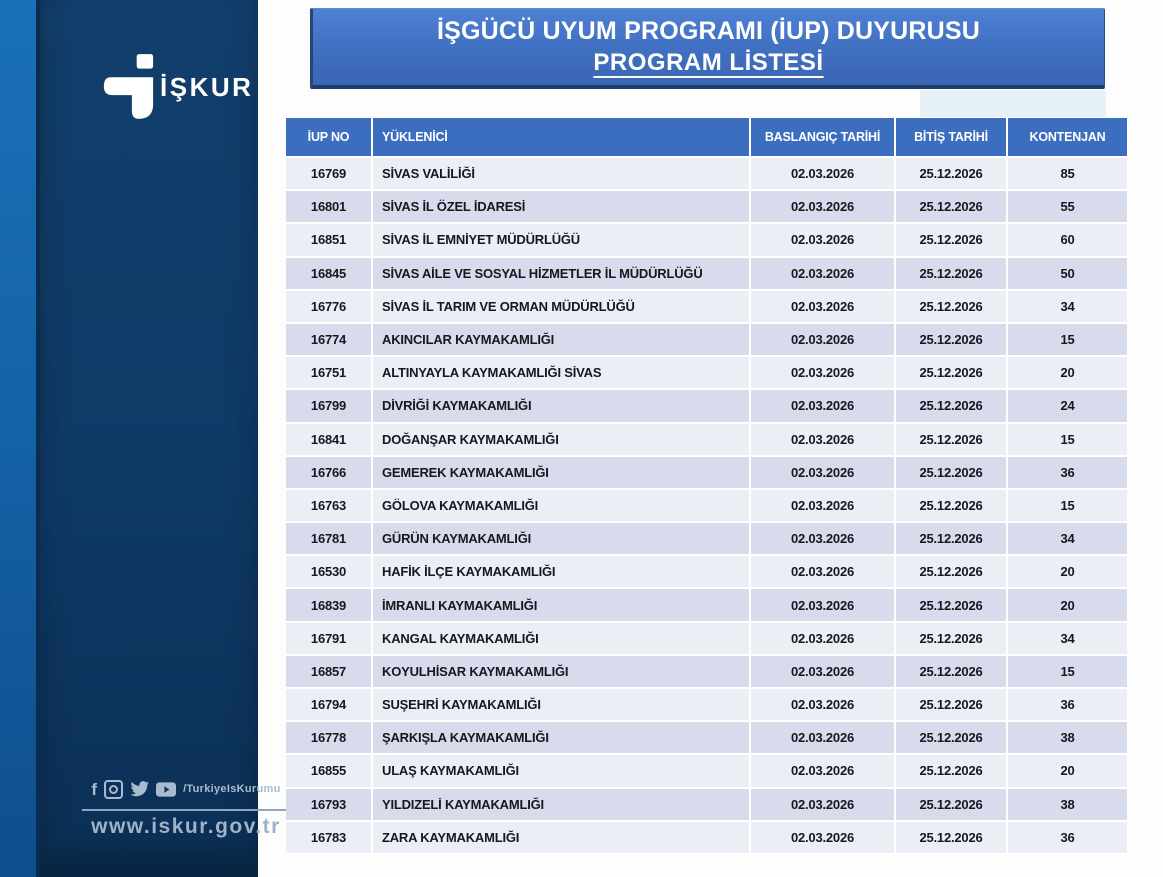 This screenshot has width=1163, height=877. What do you see at coordinates (561, 605) in the screenshot?
I see `yuklenici-cell: İMRANLI KAYMAKAMLIĞI` at bounding box center [561, 605].